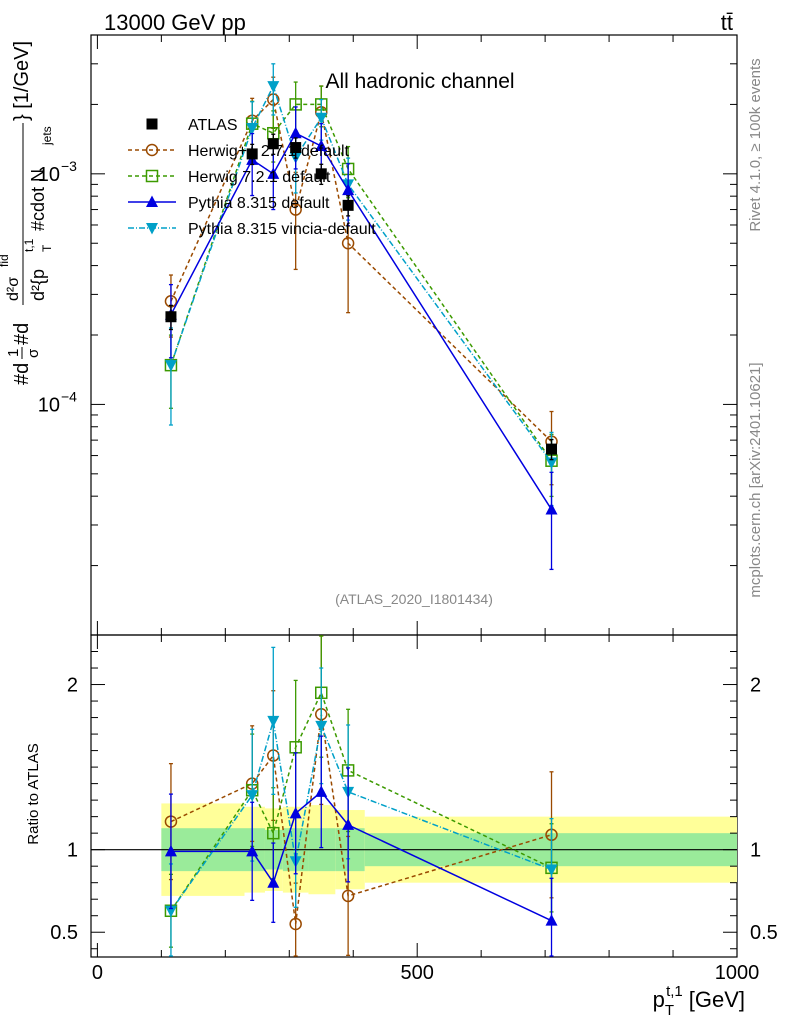 Image resolution: width=786 pixels, height=1024 pixels. Describe the element at coordinates (419, 81) in the screenshot. I see `chart-title: All hadronic channel` at that location.